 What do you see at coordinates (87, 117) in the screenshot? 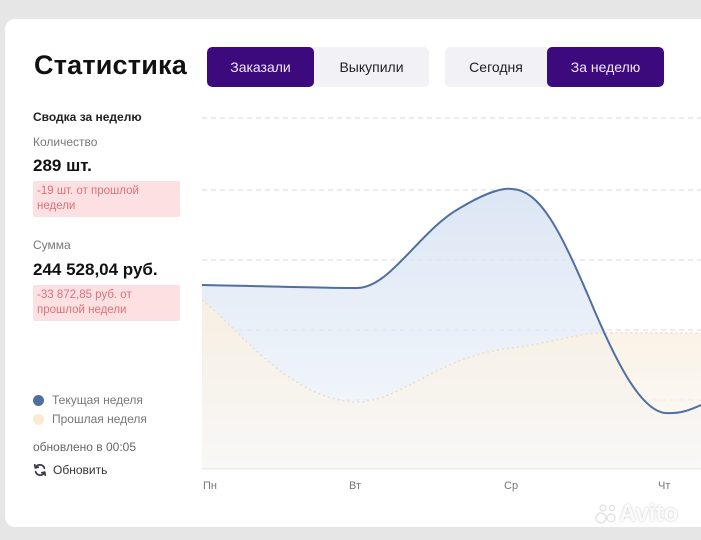
I see `summary-title: Сводка за неделю` at bounding box center [87, 117].